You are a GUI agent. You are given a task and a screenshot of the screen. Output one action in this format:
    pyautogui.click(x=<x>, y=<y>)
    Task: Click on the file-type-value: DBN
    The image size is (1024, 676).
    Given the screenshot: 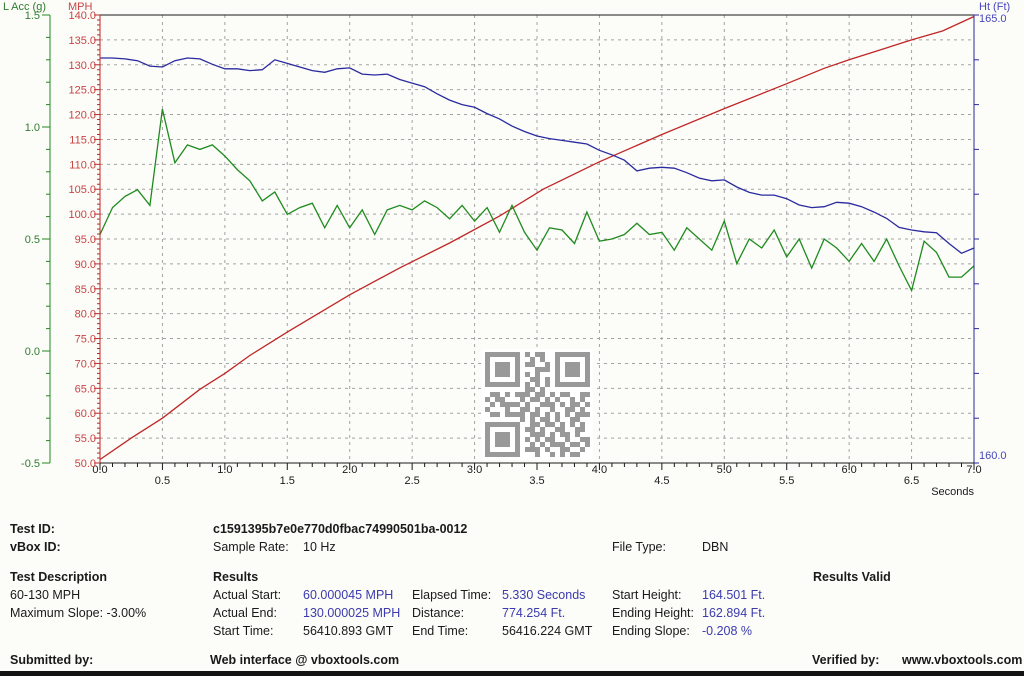 What is the action you would take?
    pyautogui.click(x=715, y=547)
    